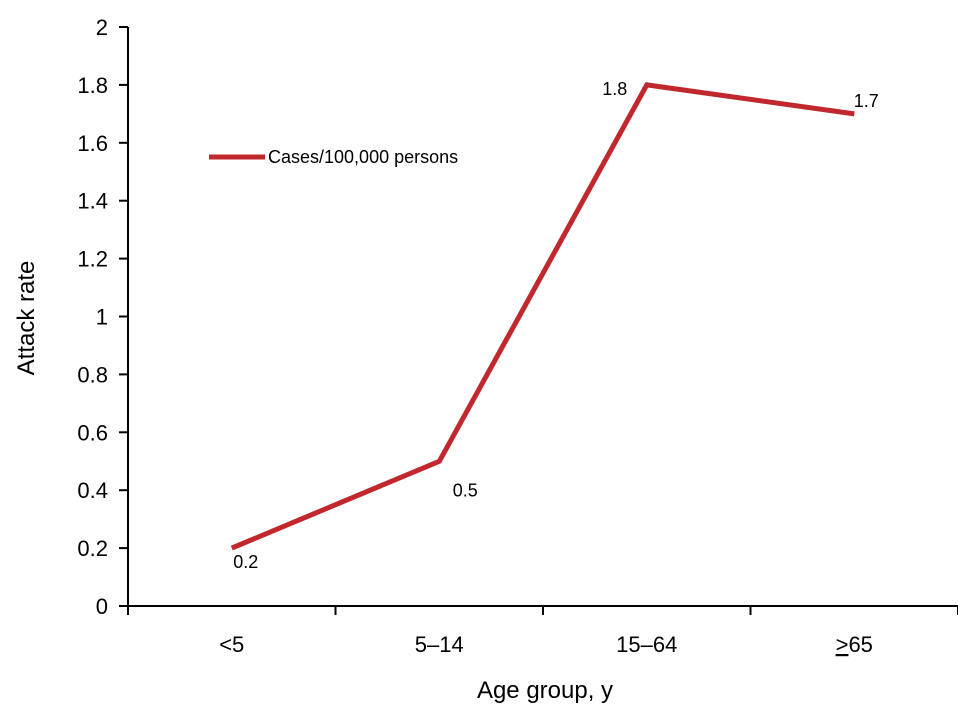  What do you see at coordinates (92, 143) in the screenshot?
I see `y-tick-label: 1.6` at bounding box center [92, 143].